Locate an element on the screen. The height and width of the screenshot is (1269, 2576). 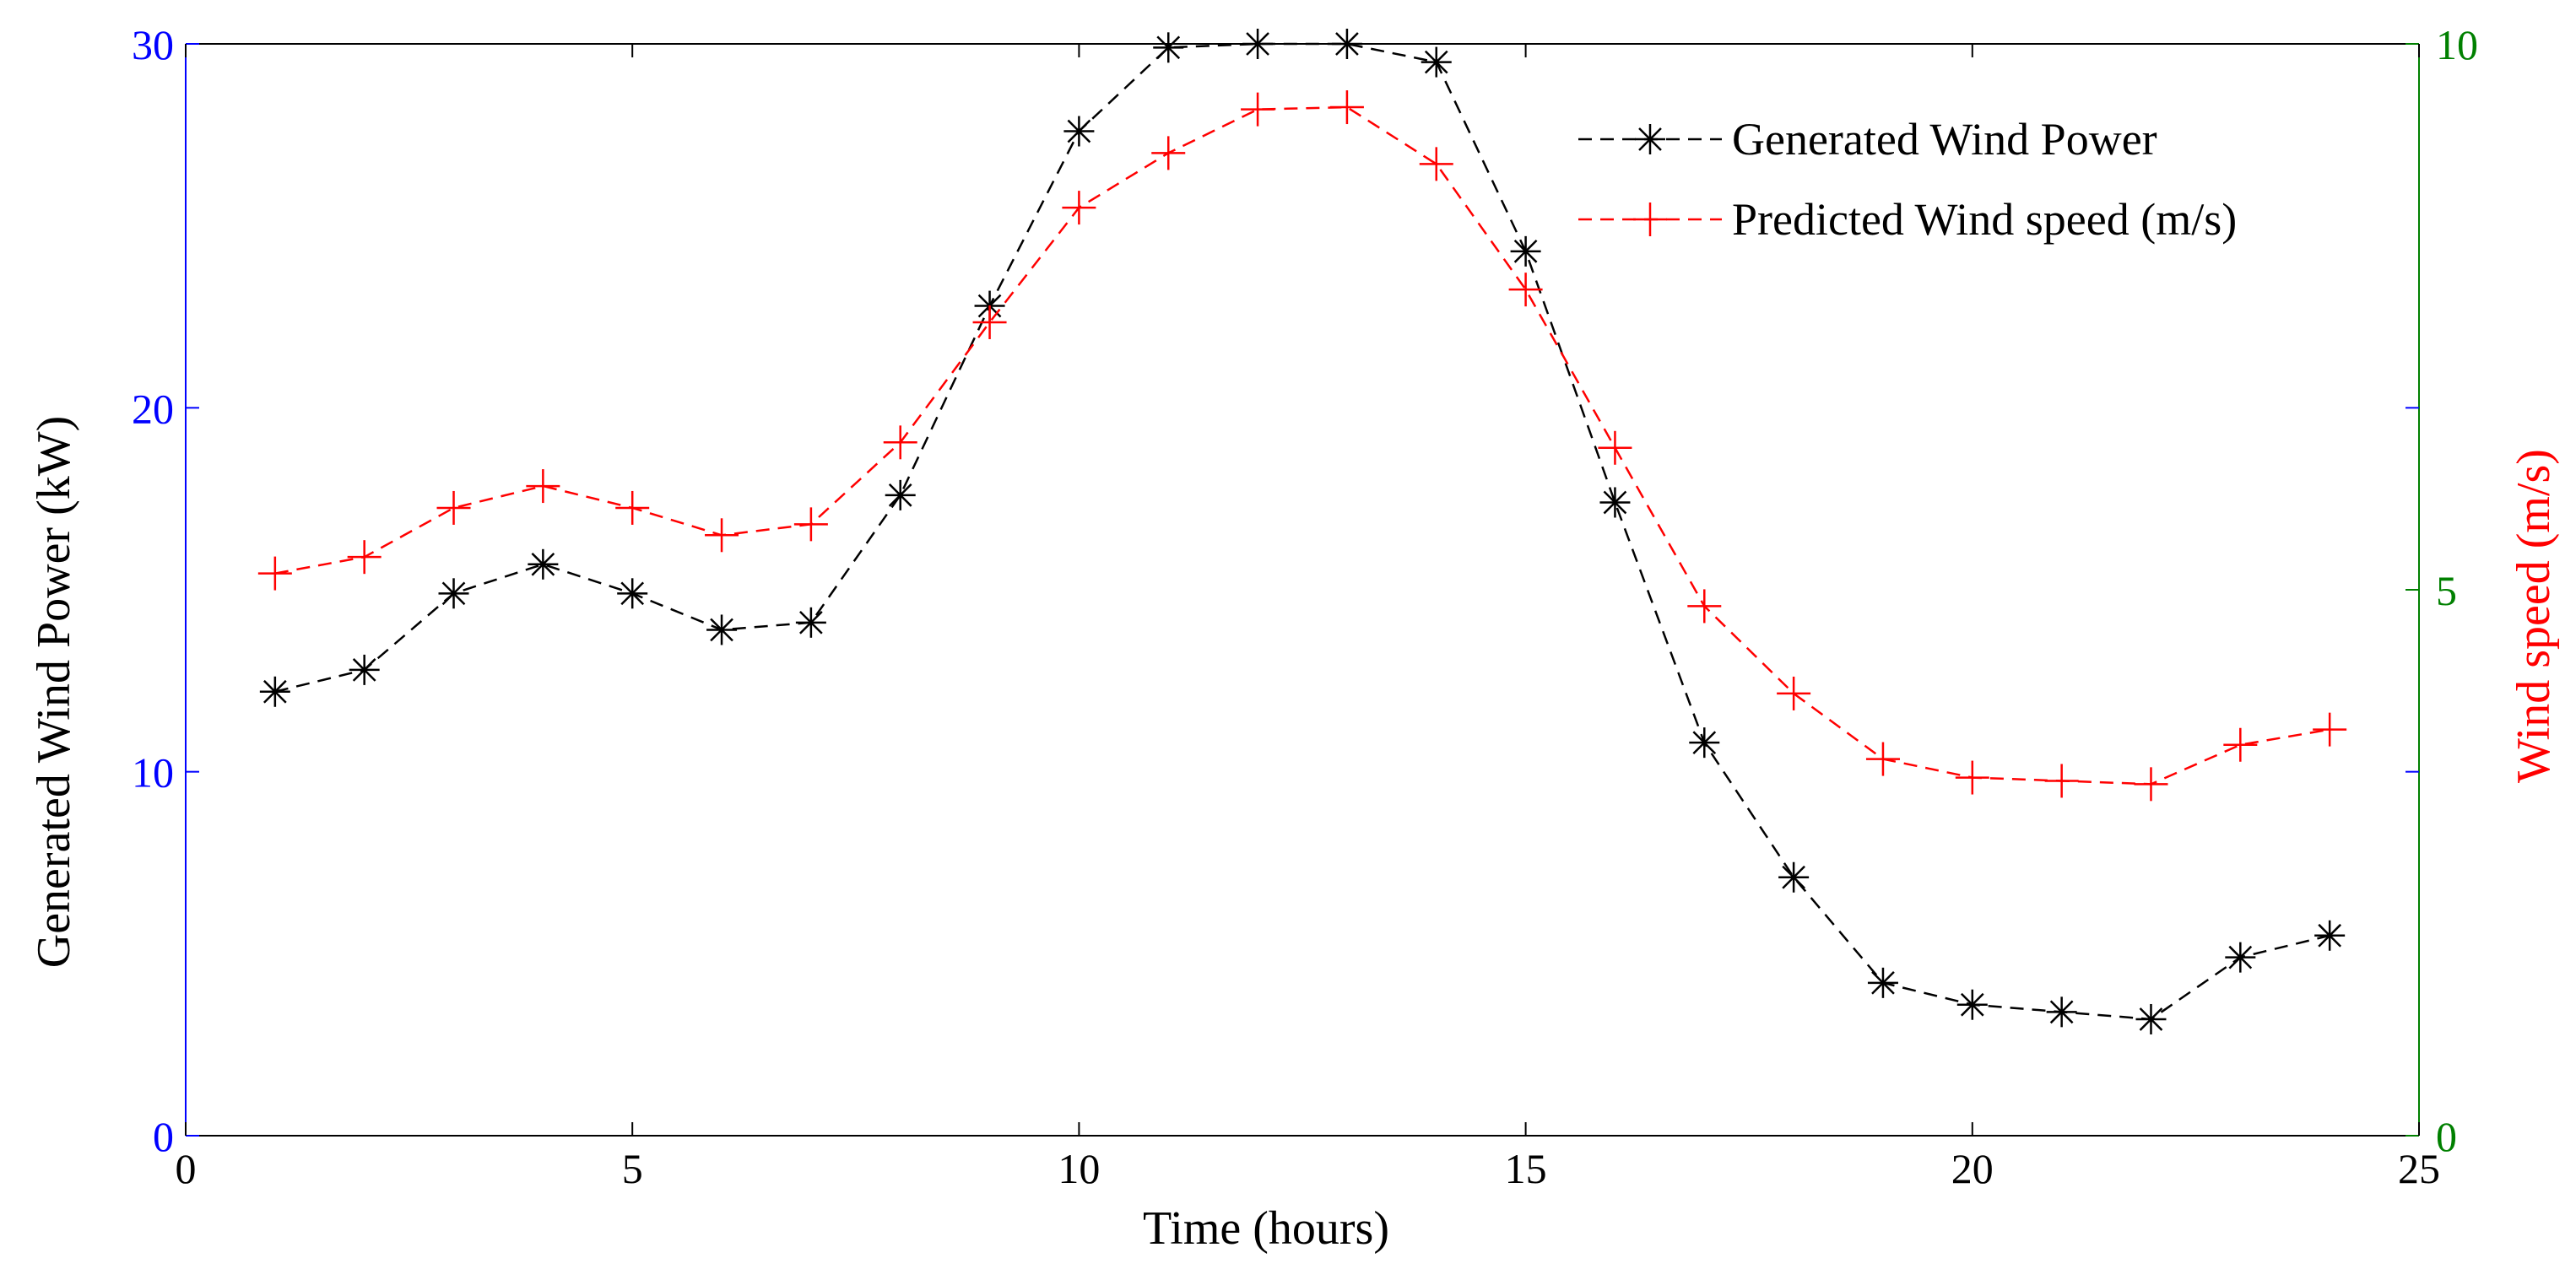
legend-label-generated-wind-power: Generated Wind Power is located at coordinates (1944, 139).